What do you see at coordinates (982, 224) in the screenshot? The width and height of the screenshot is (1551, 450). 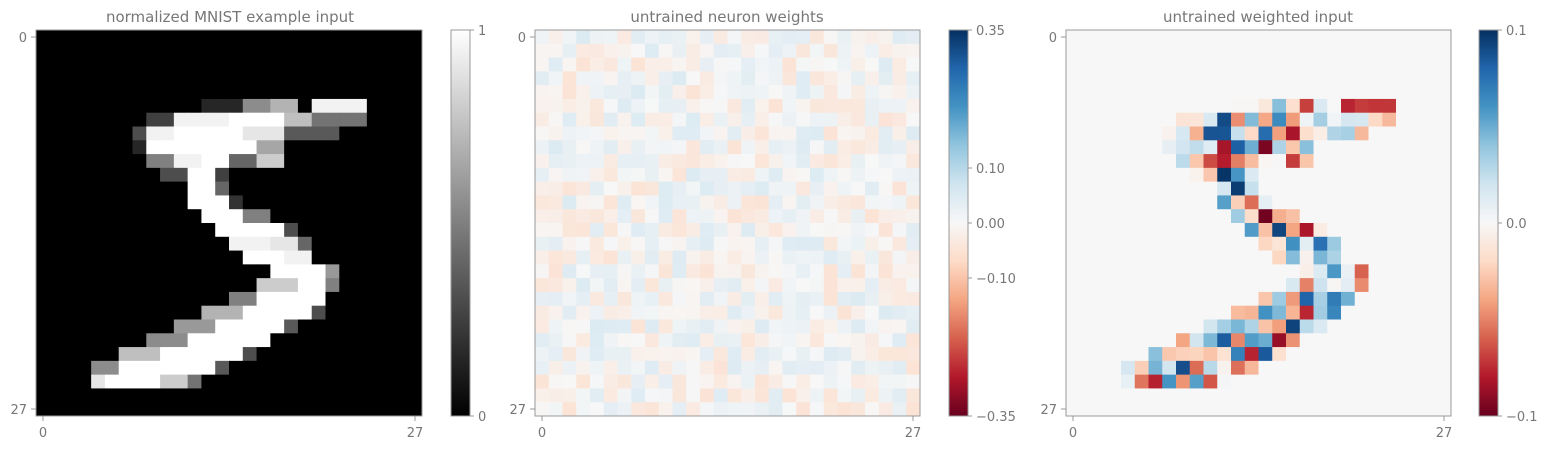 I see `colorbar: 0.35 0.10 0.00 −0.10 −0.35` at bounding box center [982, 224].